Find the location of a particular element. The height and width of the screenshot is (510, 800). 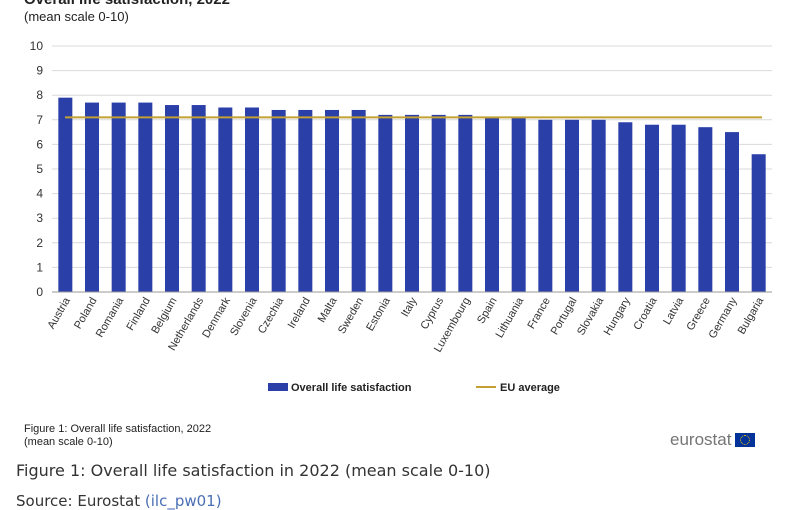

x-tick-label: Greece is located at coordinates (699, 314).